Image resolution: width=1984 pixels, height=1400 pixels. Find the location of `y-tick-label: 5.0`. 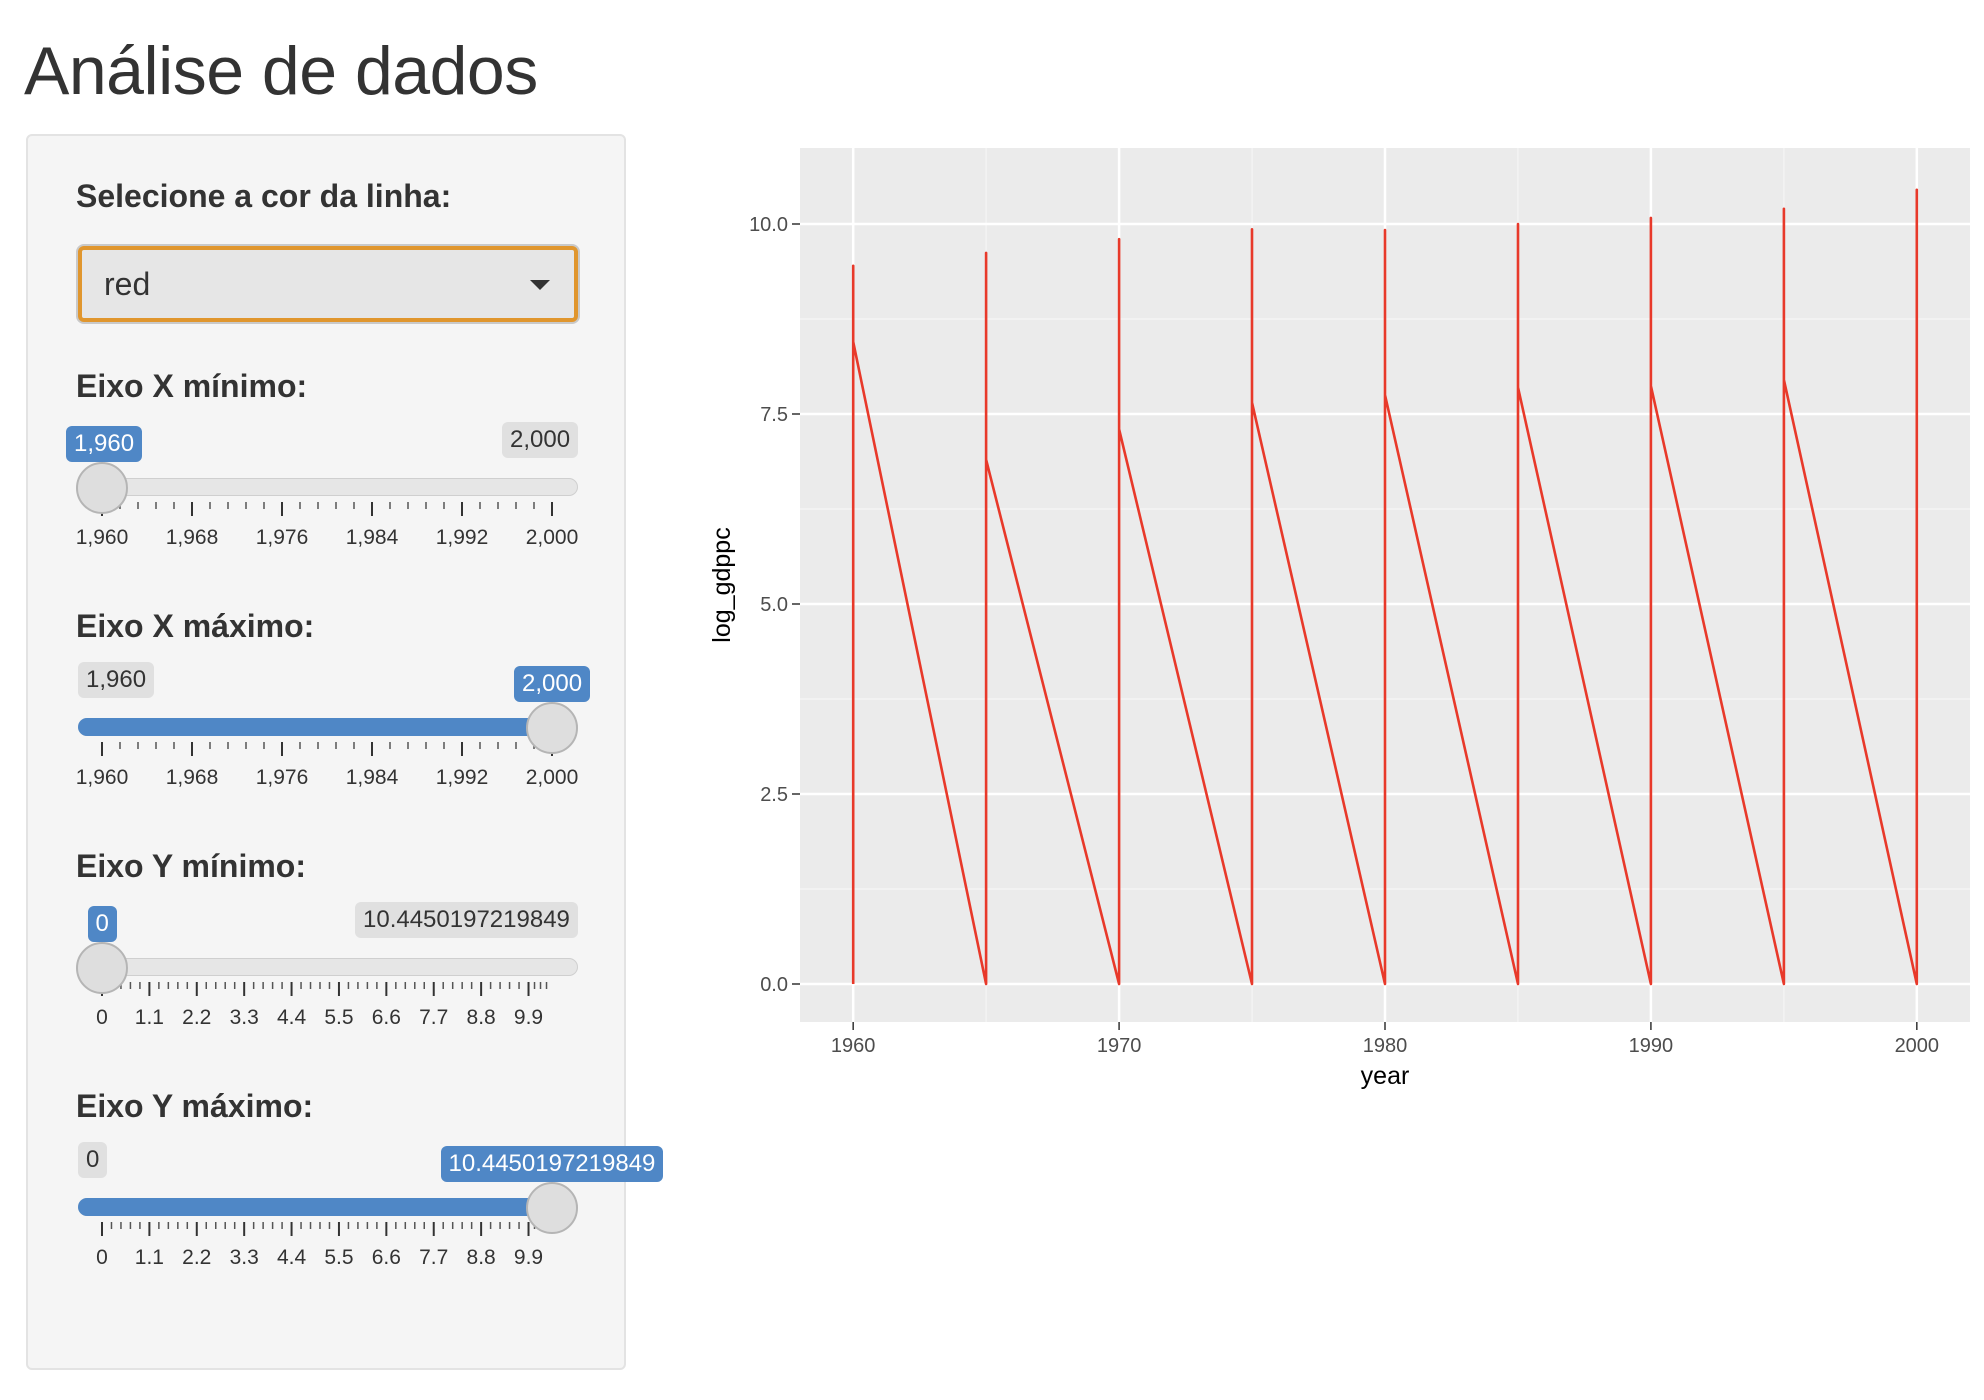

y-tick-label: 5.0 is located at coordinates (774, 605).